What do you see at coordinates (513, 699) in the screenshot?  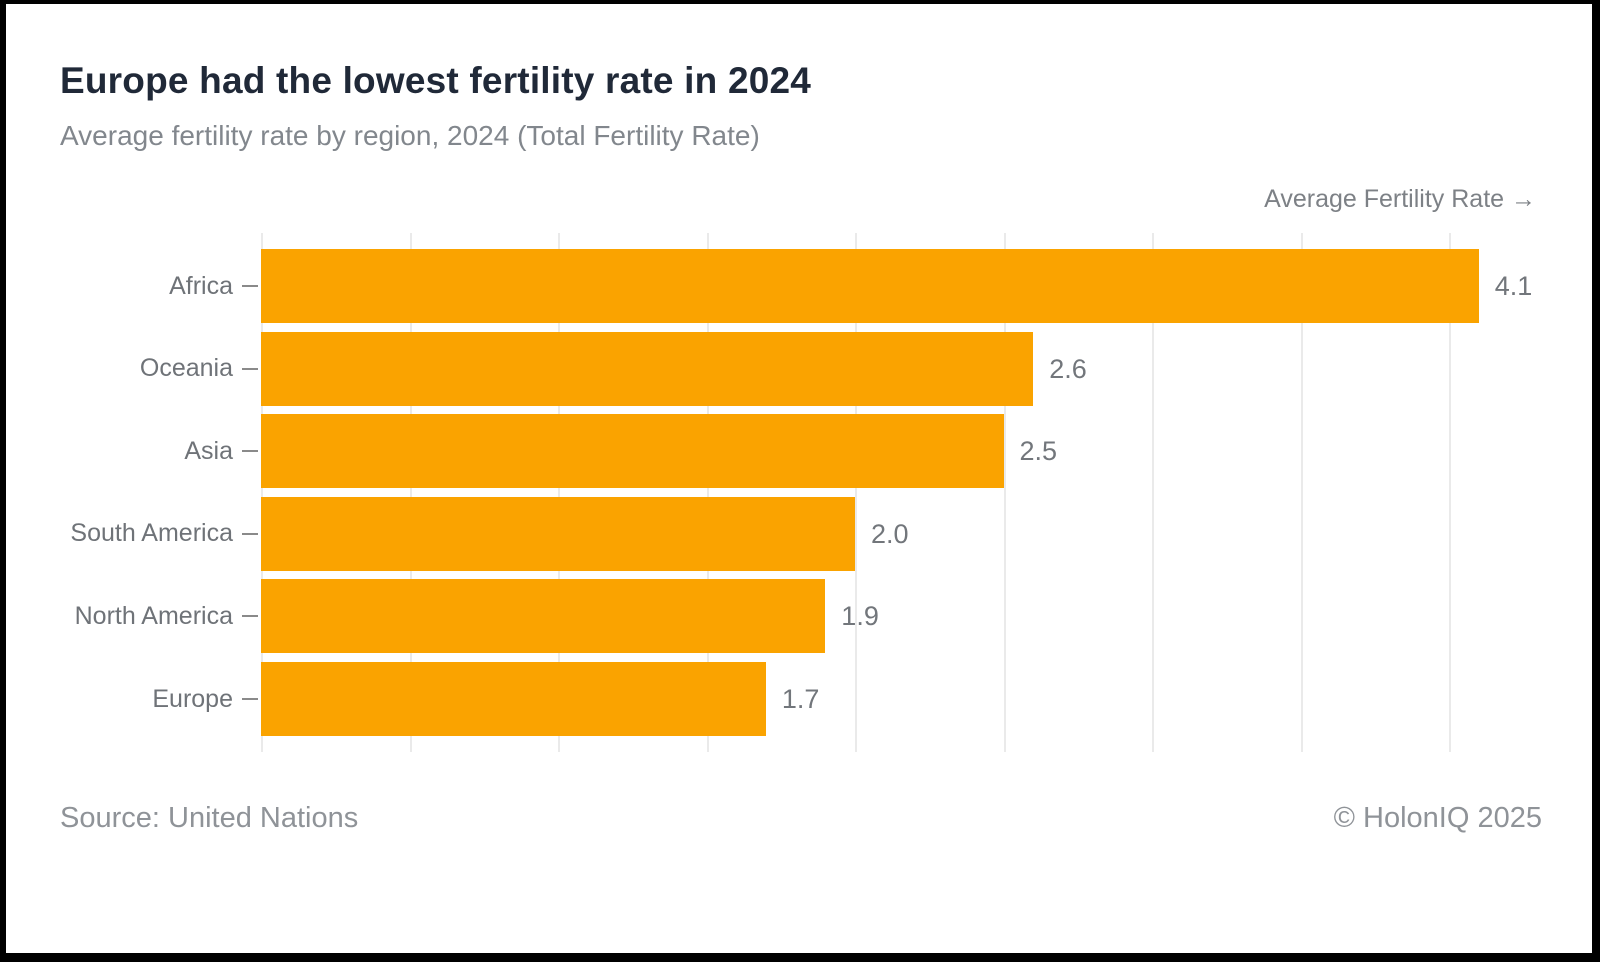 I see `bar-europe` at bounding box center [513, 699].